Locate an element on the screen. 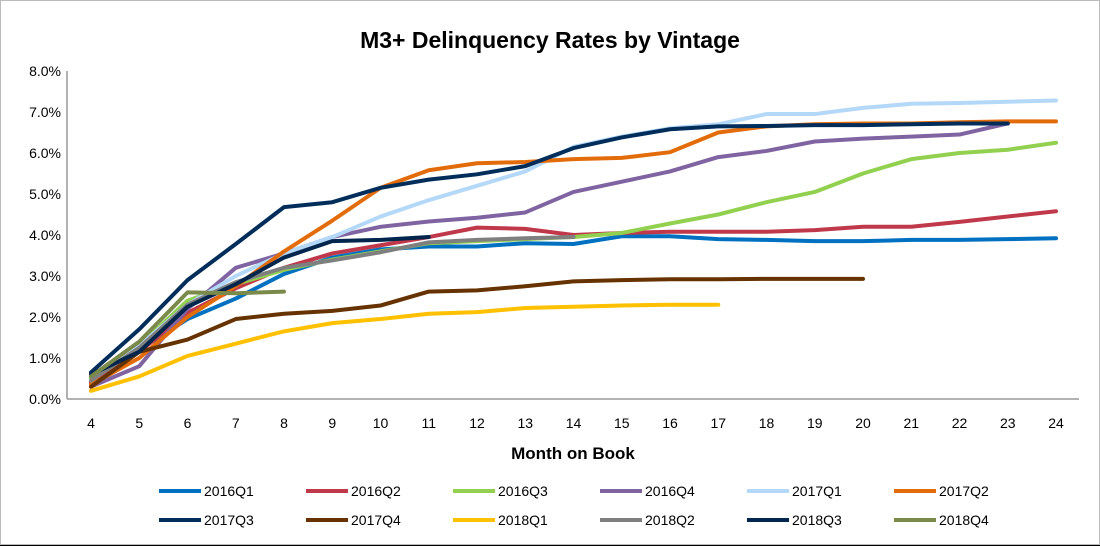 Image resolution: width=1100 pixels, height=546 pixels. x-tick-label: 15 is located at coordinates (622, 423).